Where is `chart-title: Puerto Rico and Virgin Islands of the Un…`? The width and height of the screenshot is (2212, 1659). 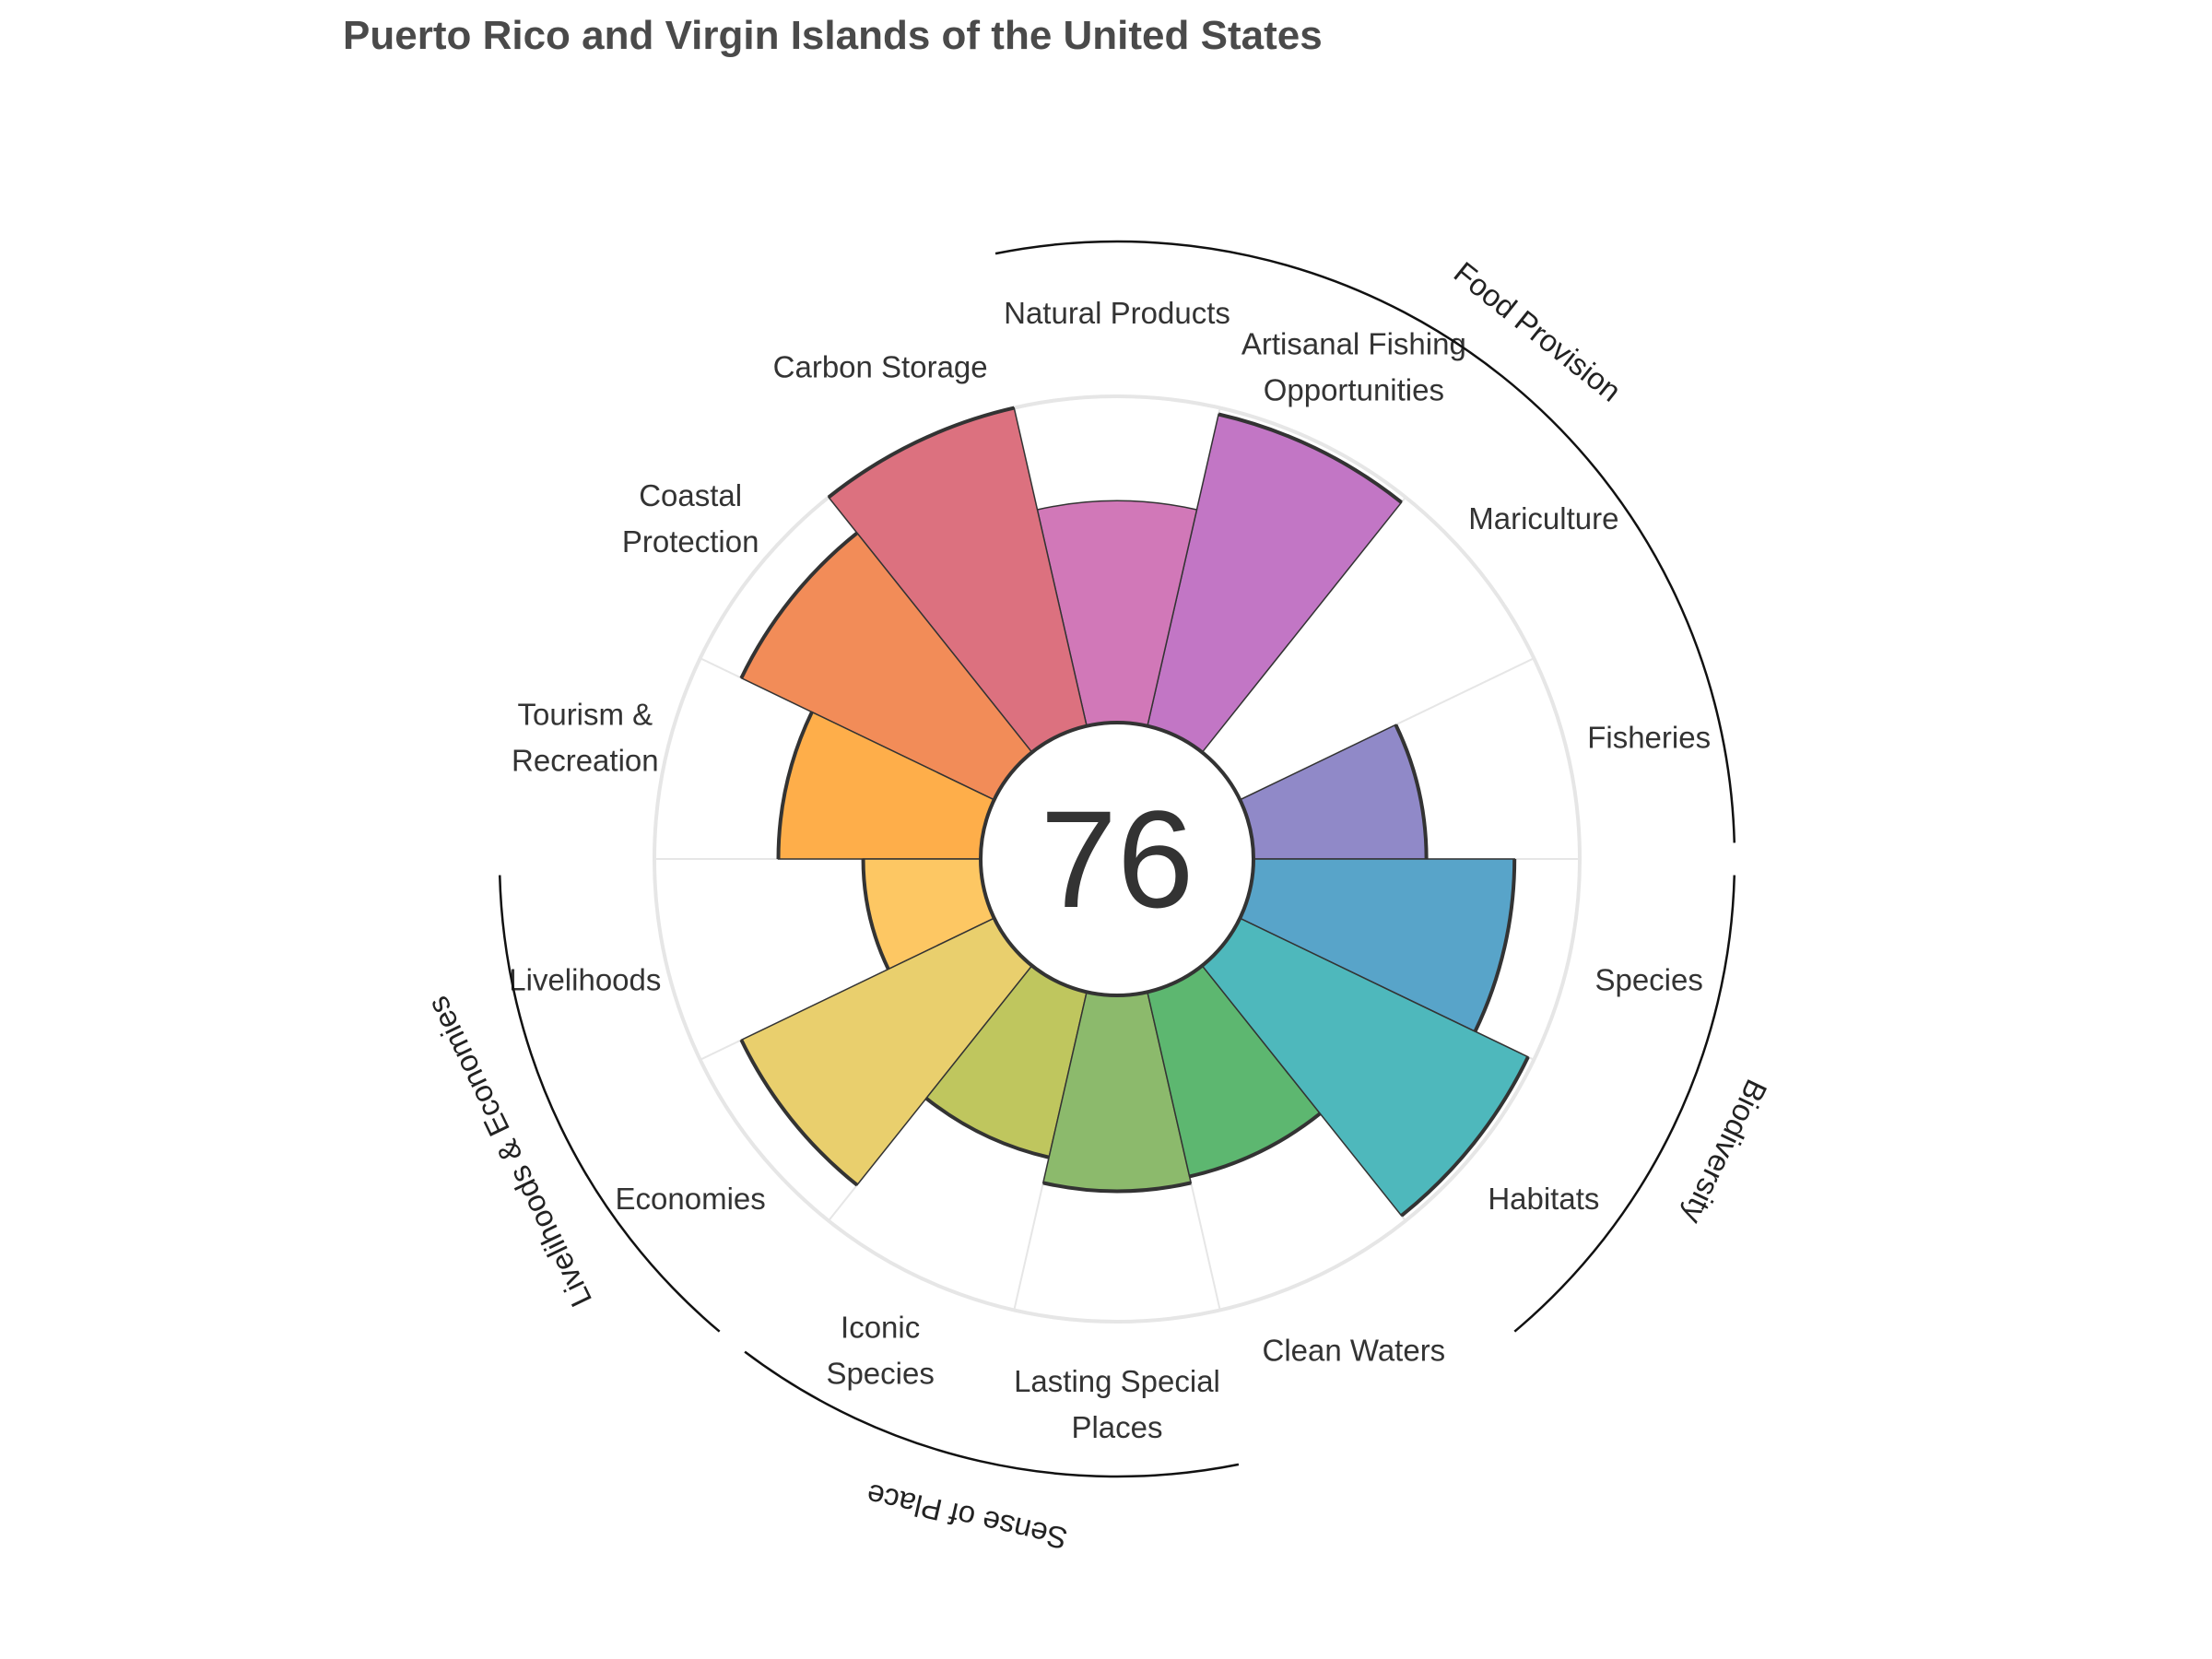 chart-title: Puerto Rico and Virgin Islands of the Un… is located at coordinates (833, 35).